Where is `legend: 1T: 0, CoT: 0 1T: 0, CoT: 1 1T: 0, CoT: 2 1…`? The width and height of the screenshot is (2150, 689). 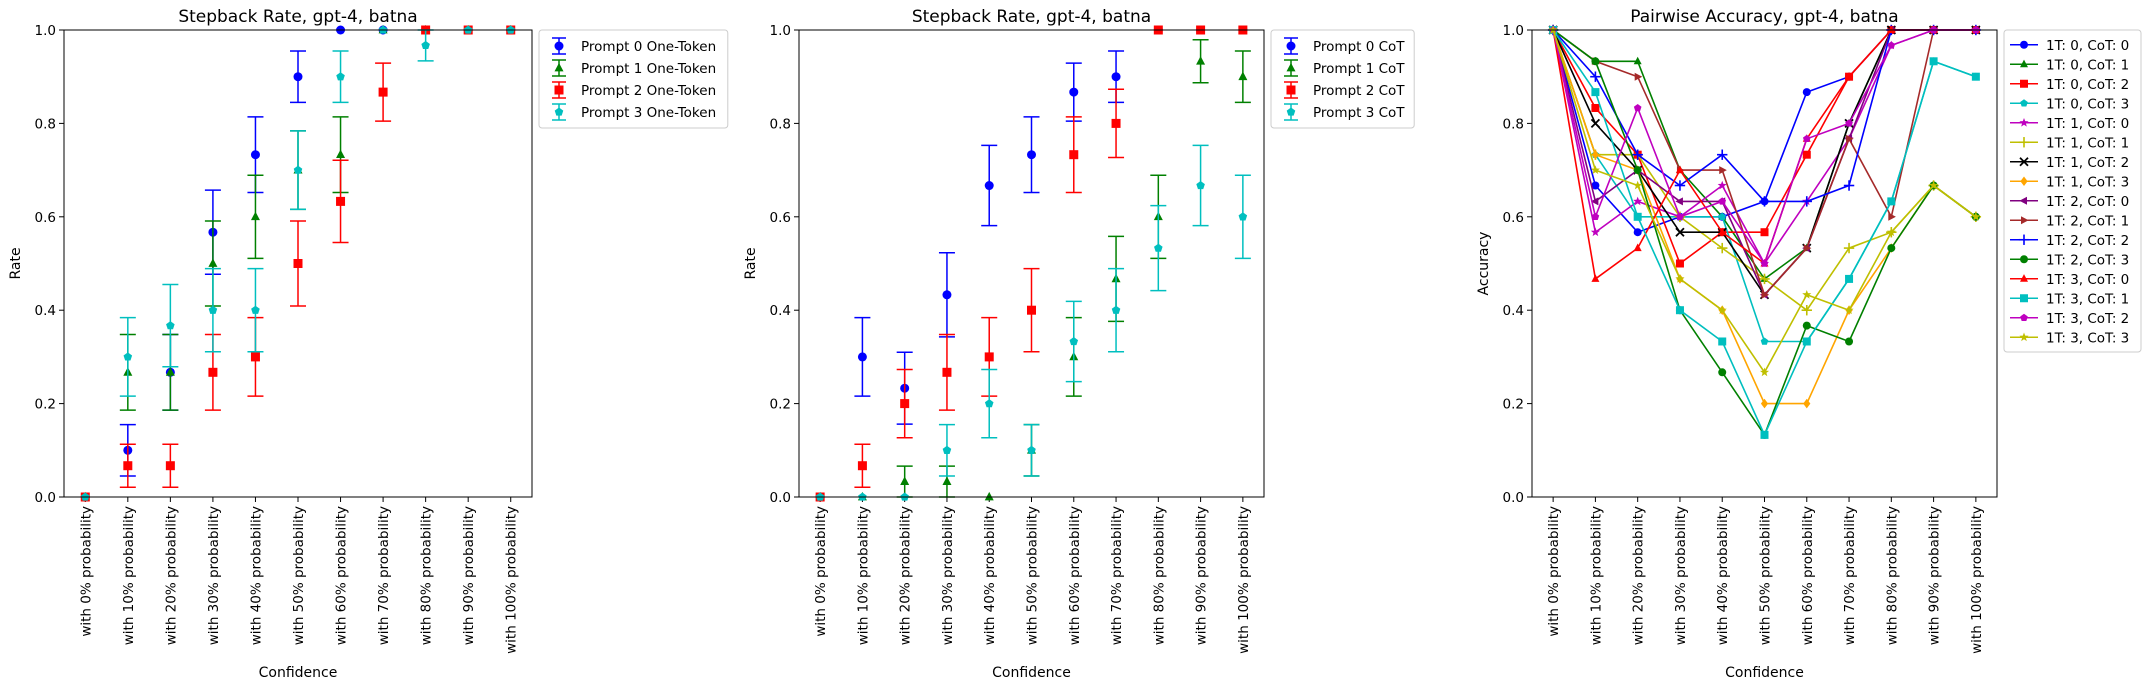 legend: 1T: 0, CoT: 0 1T: 0, CoT: 1 1T: 0, CoT: 2 1… is located at coordinates (2072, 191).